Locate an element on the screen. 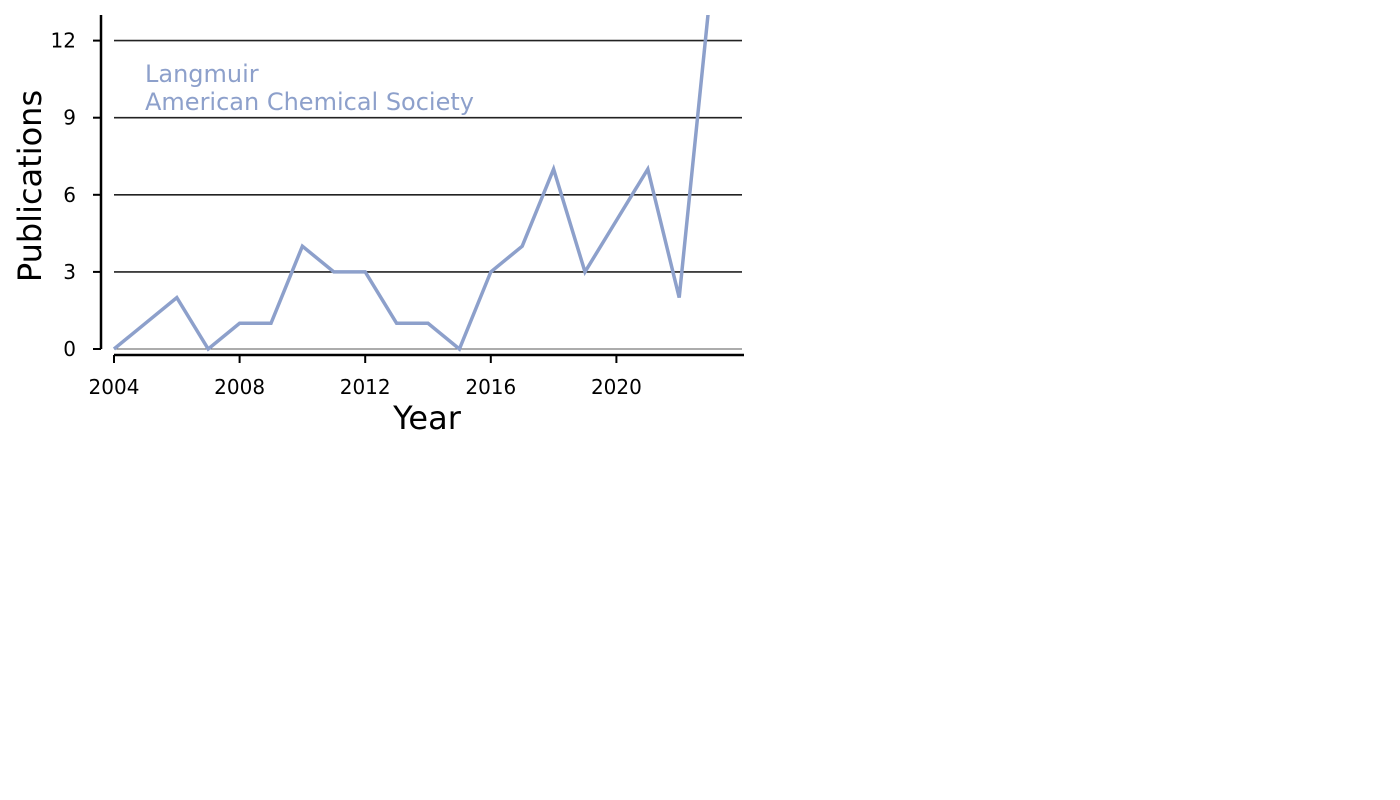 This screenshot has width=1400, height=800. x-tick-label-2004: 2004 is located at coordinates (114, 387).